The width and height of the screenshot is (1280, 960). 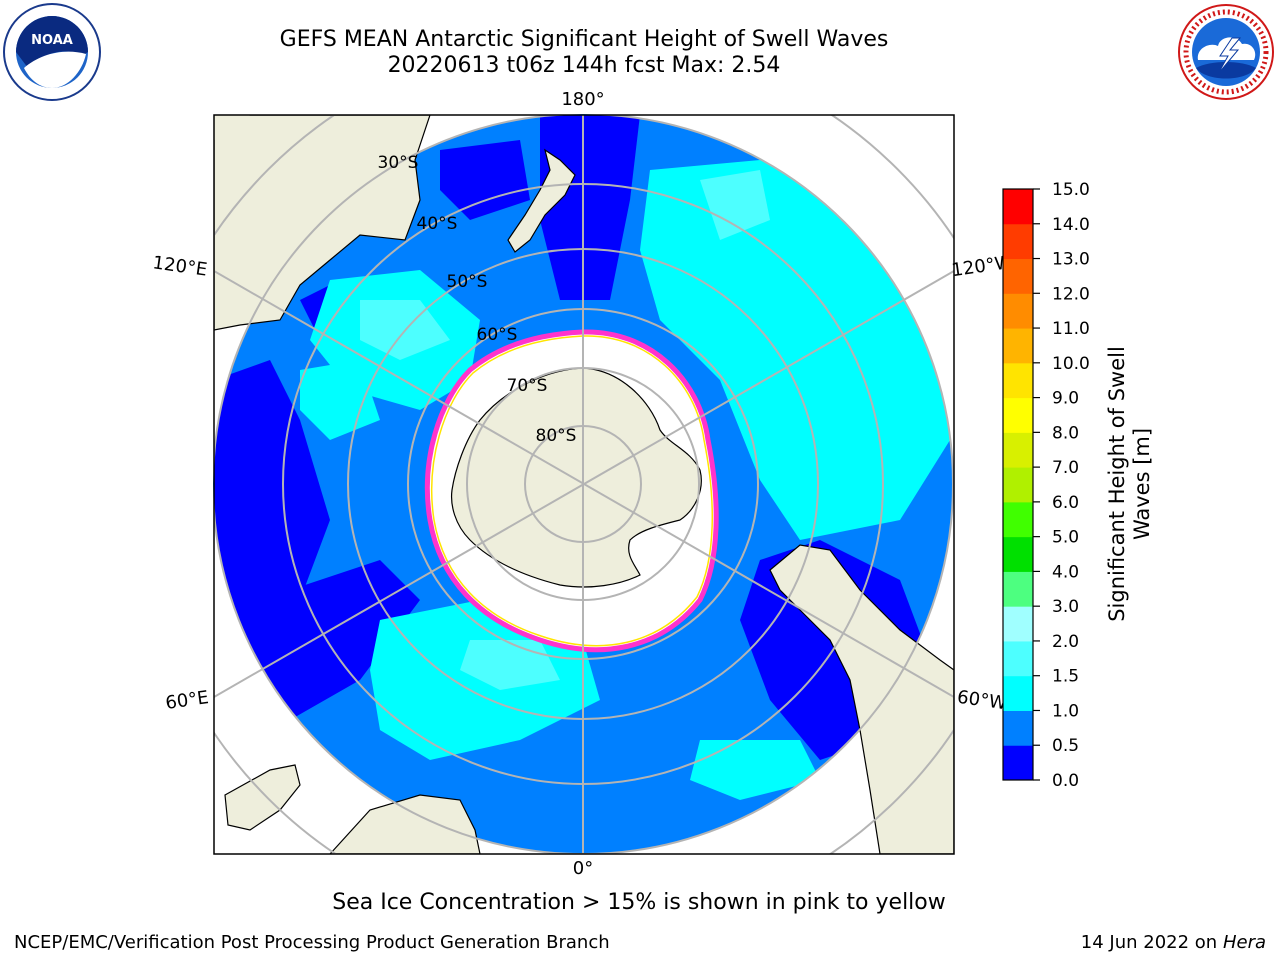 What do you see at coordinates (1226, 52) in the screenshot?
I see `nws-logo-icon` at bounding box center [1226, 52].